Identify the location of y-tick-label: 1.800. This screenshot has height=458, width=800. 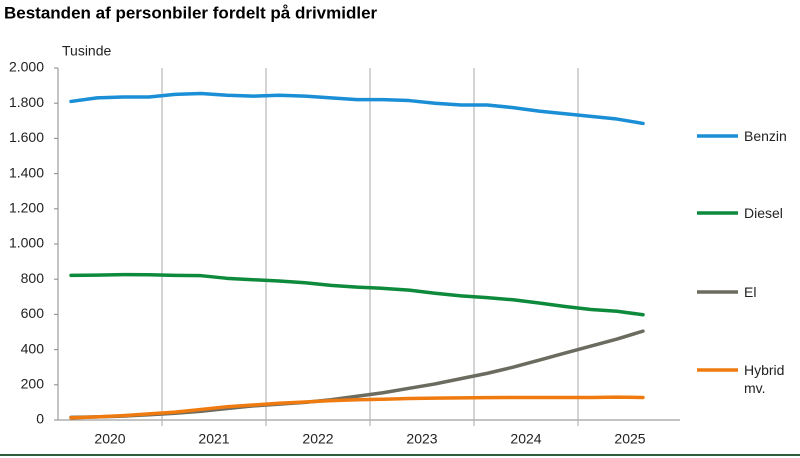
(26, 102).